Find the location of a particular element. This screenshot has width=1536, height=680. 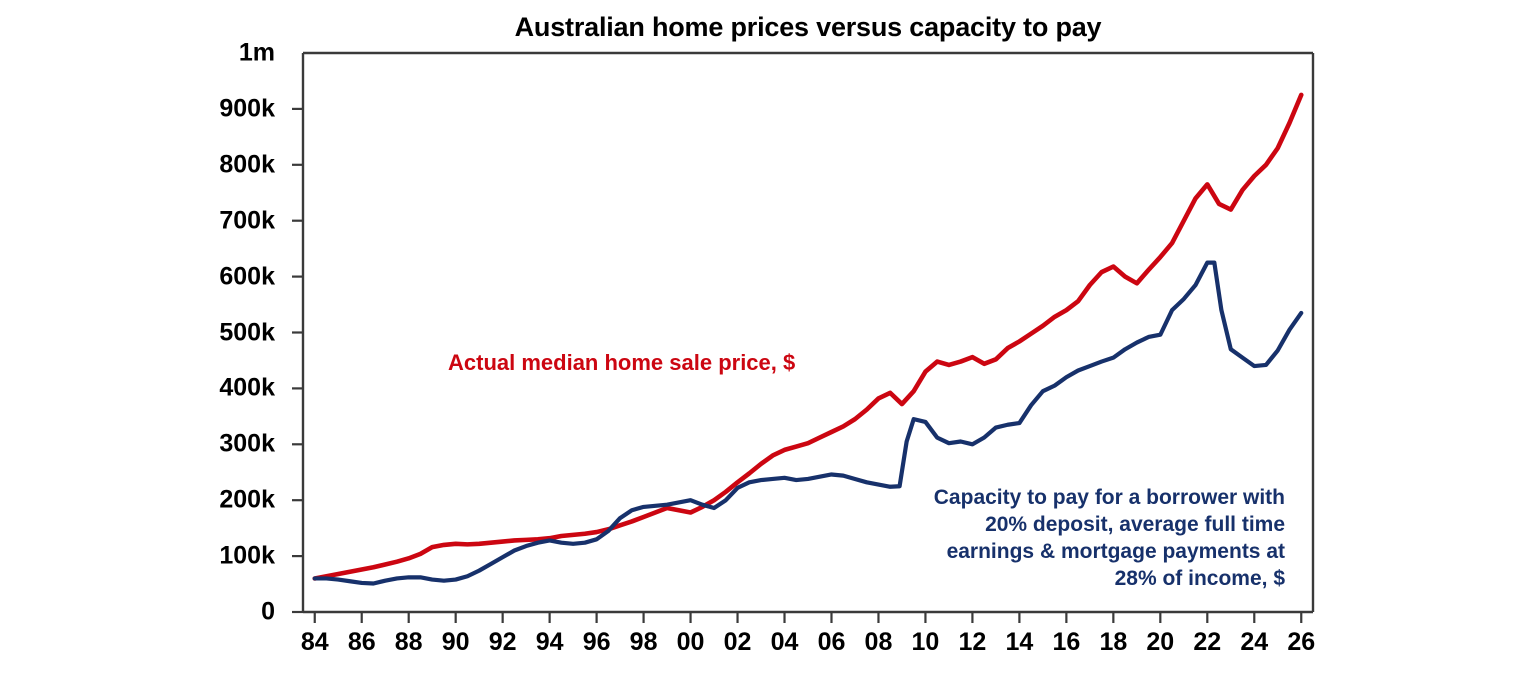

x-tick-label: 94 is located at coordinates (549, 642).